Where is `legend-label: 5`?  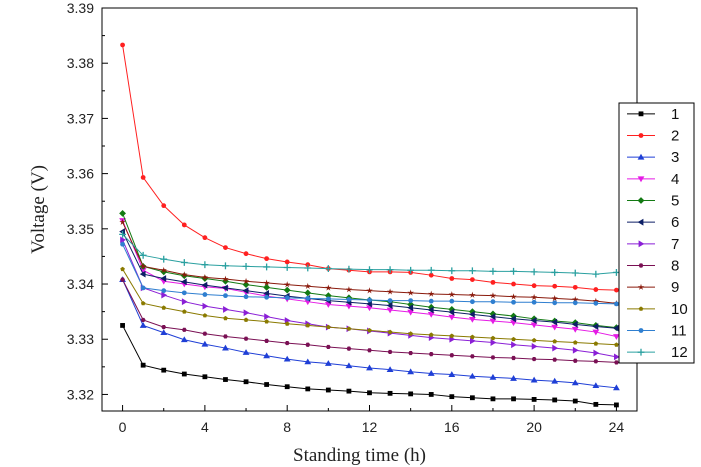
legend-label: 5 is located at coordinates (675, 201).